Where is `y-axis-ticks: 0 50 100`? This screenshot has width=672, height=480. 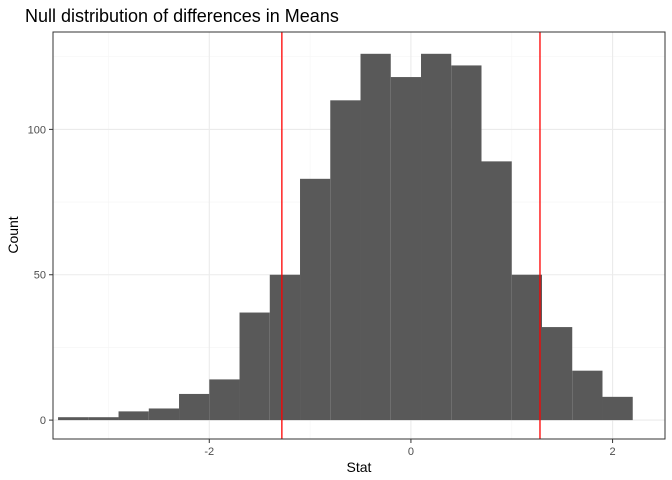
y-axis-ticks: 0 50 100 is located at coordinates (40, 275).